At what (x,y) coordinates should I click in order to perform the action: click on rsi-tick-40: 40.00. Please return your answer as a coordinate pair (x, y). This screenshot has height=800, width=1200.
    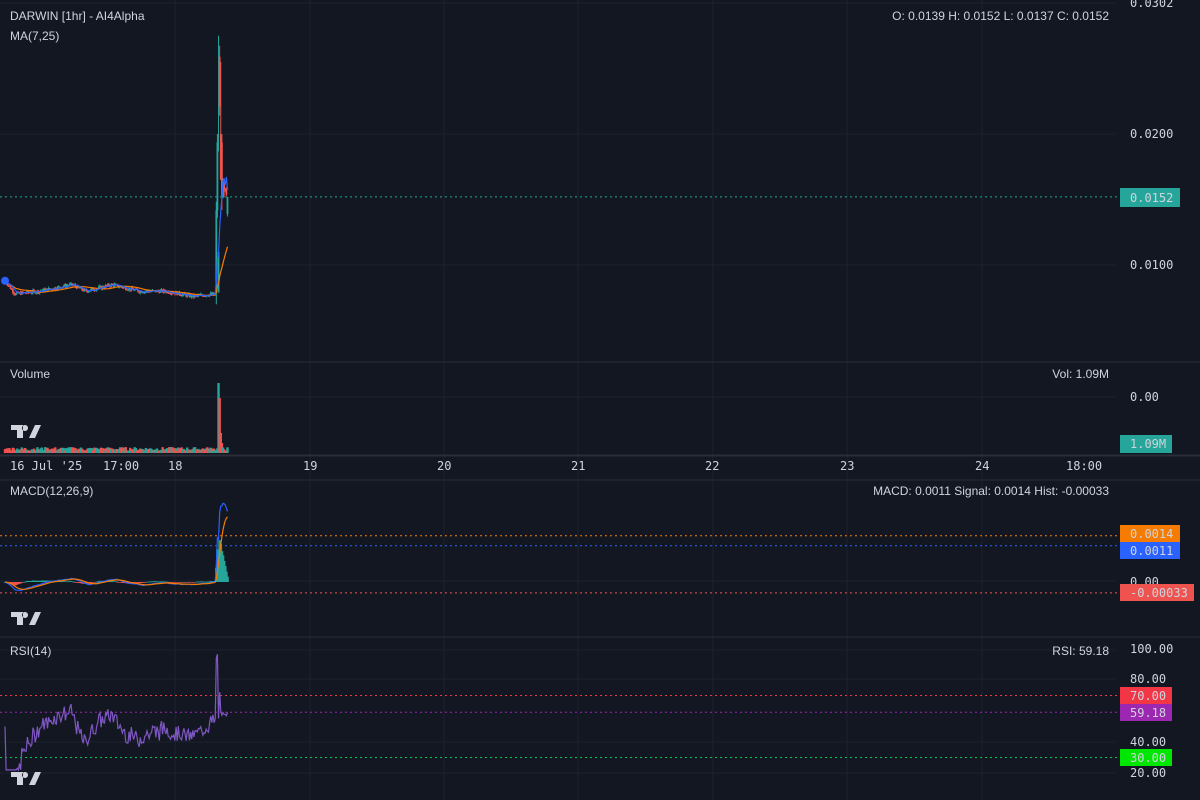
    Looking at the image, I should click on (1148, 742).